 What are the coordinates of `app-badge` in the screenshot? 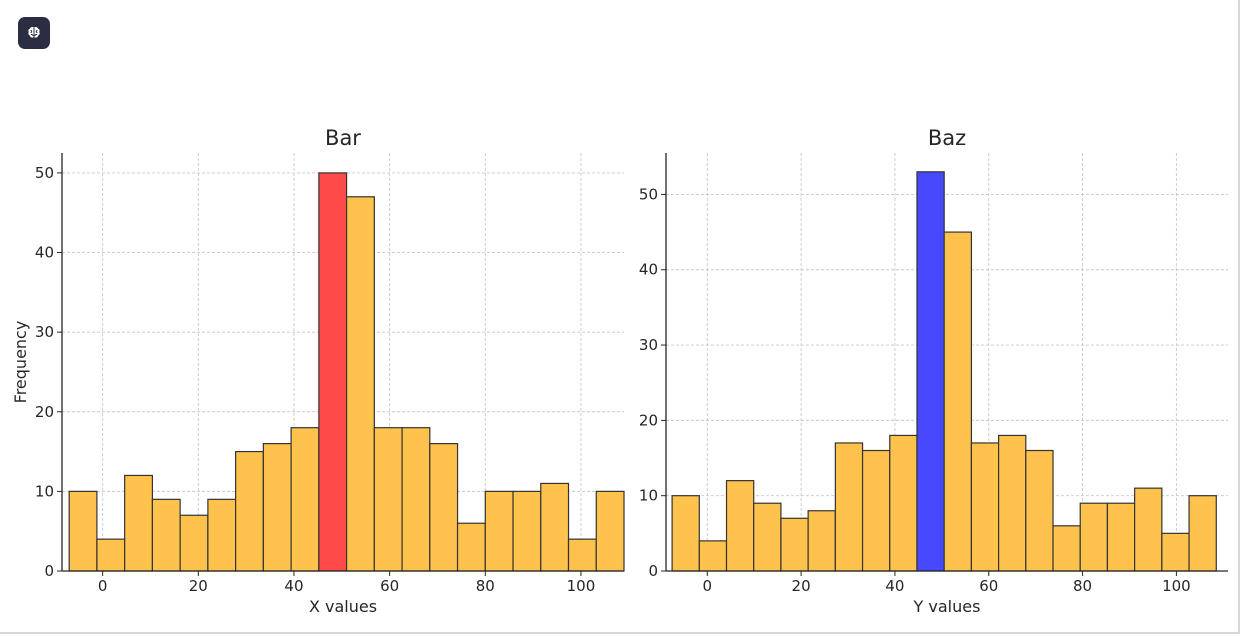 It's located at (34, 33).